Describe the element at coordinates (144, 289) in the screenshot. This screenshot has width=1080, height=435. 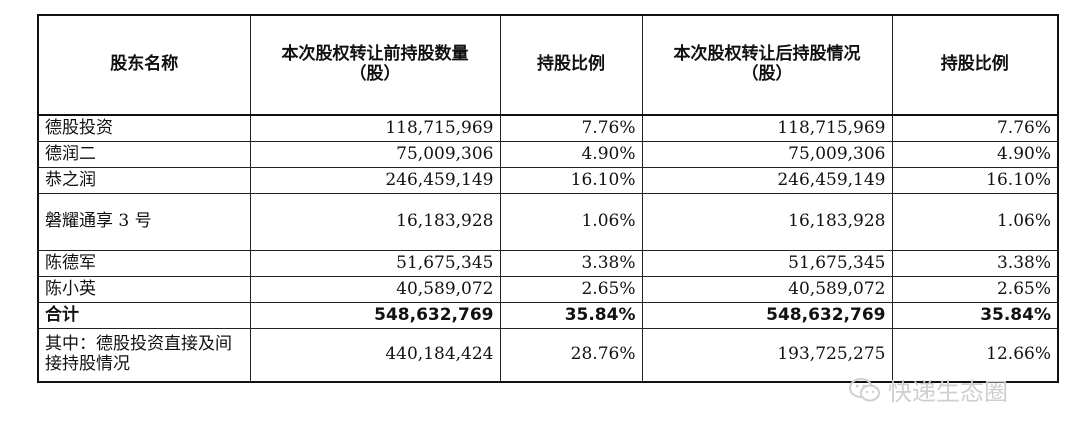
I see `cell-name: 陈小英` at that location.